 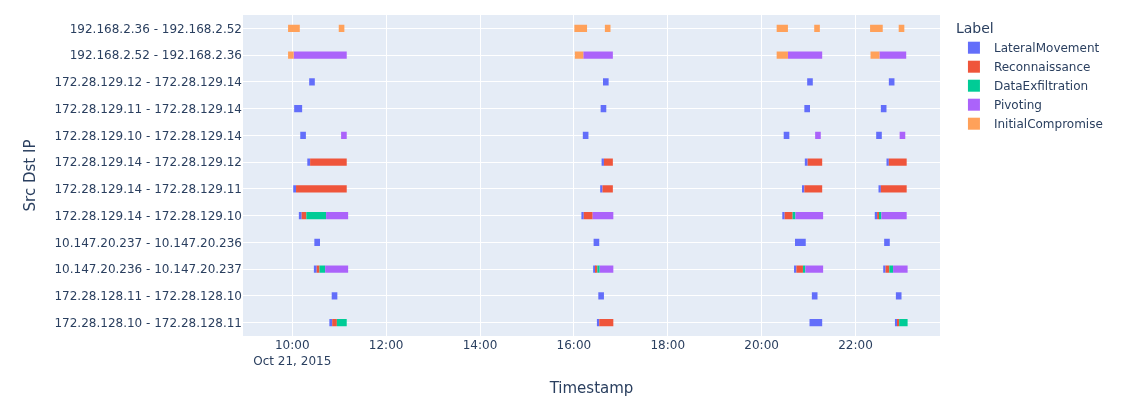 I want to click on y-axis-title: Src Dst IP, so click(x=29, y=175).